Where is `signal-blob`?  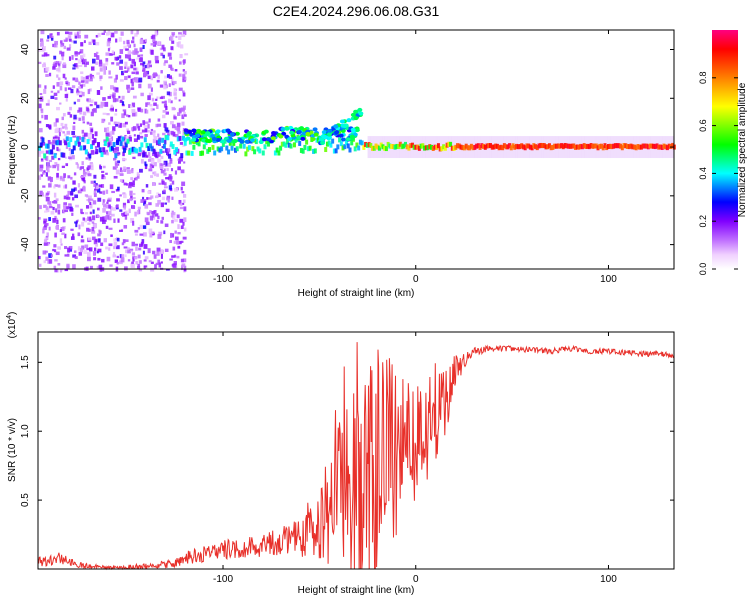 signal-blob is located at coordinates (299, 131).